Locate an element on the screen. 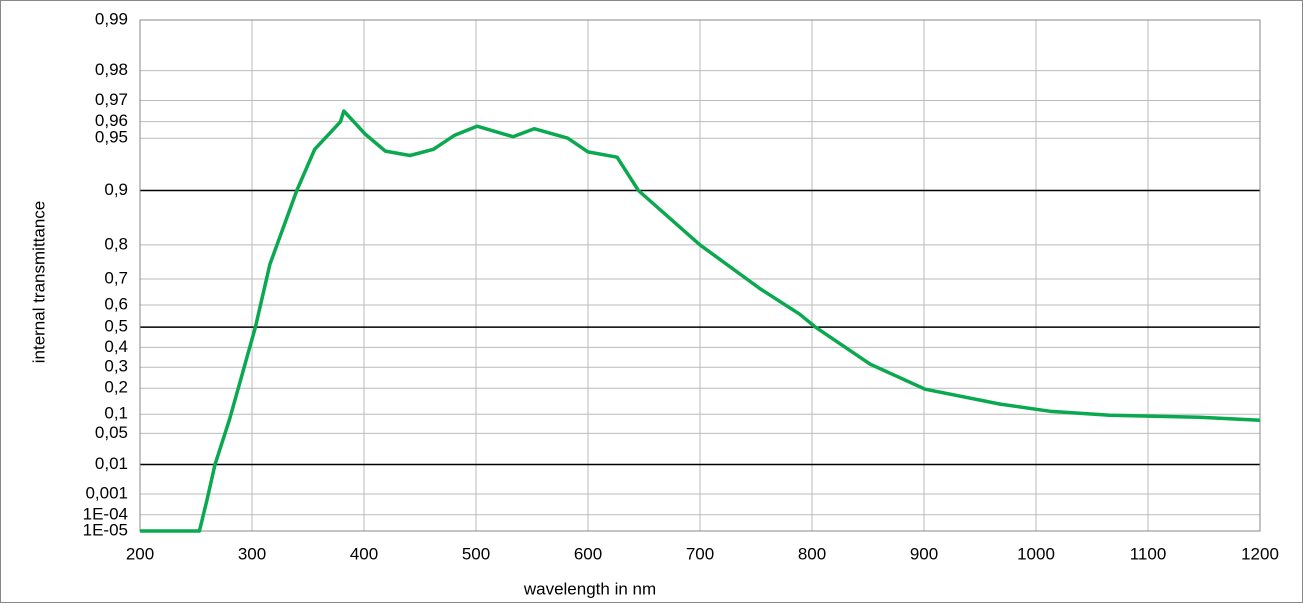 The height and width of the screenshot is (603, 1303). y-tick-label: 0,95 is located at coordinates (111, 137).